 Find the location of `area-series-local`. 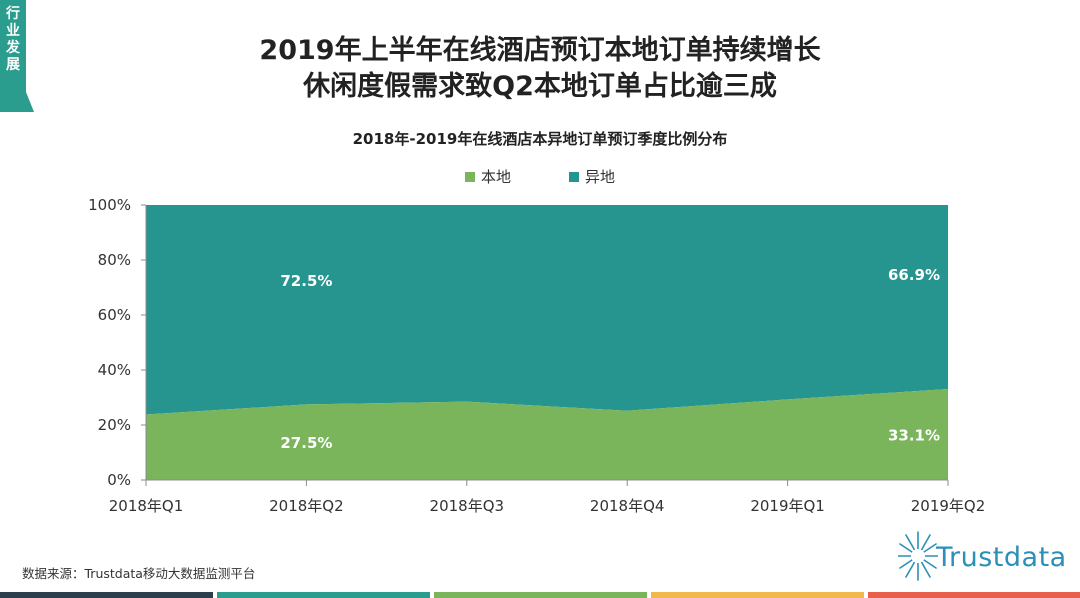

area-series-local is located at coordinates (547, 434).